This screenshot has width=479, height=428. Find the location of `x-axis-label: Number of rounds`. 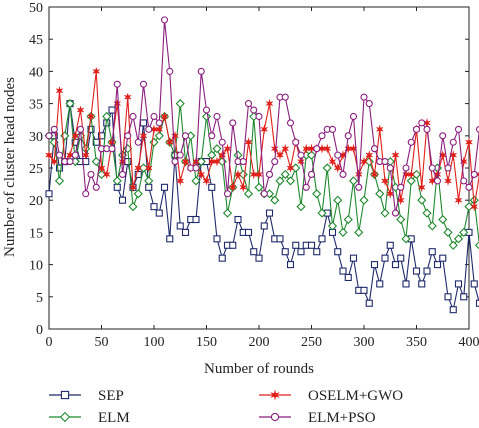

x-axis-label: Number of rounds is located at coordinates (259, 369).